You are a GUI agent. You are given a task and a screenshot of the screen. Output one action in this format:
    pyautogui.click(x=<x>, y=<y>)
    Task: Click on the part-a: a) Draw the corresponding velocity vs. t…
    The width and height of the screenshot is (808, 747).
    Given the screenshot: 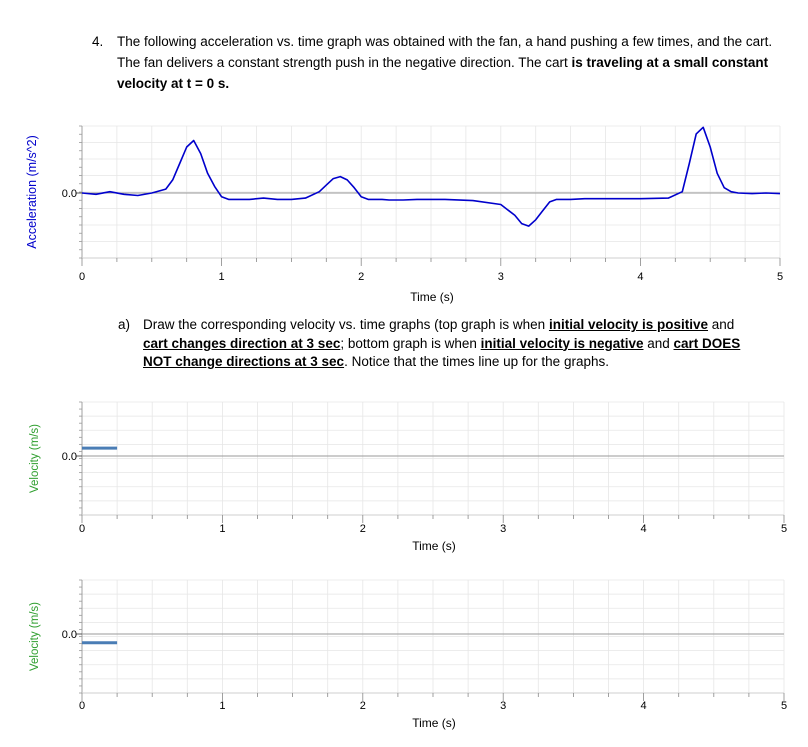 What is the action you would take?
    pyautogui.click(x=438, y=344)
    